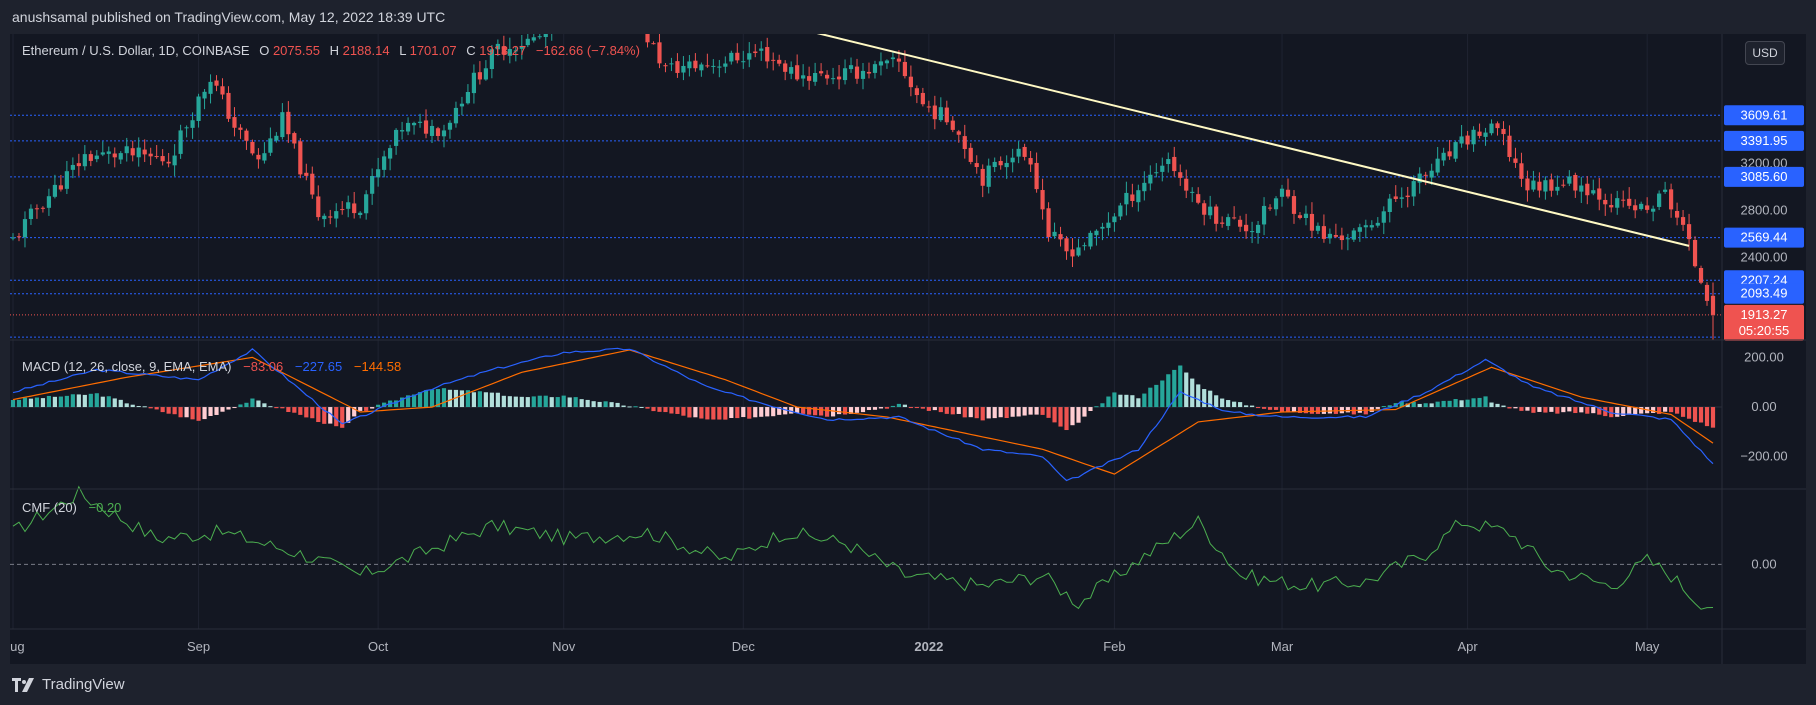 The width and height of the screenshot is (1816, 705). Describe the element at coordinates (1647, 646) in the screenshot. I see `time-tick-label: May` at that location.